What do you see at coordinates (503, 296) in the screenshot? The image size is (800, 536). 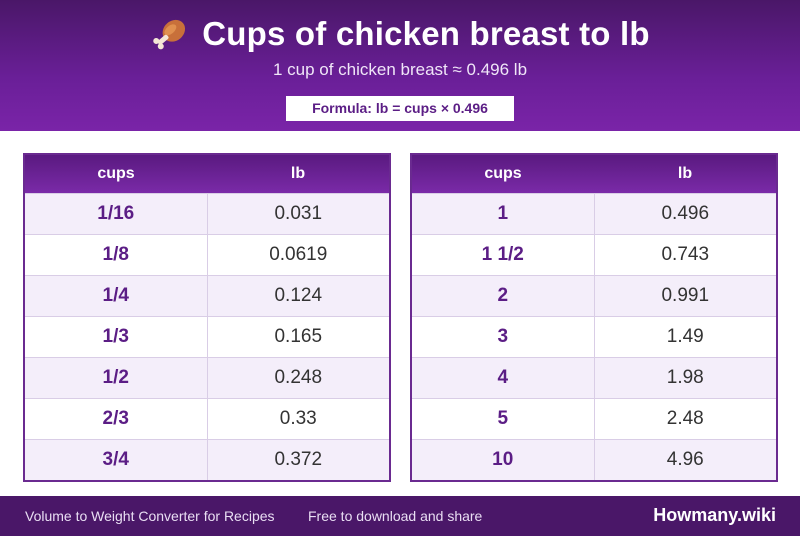 I see `cups-cell: 2` at bounding box center [503, 296].